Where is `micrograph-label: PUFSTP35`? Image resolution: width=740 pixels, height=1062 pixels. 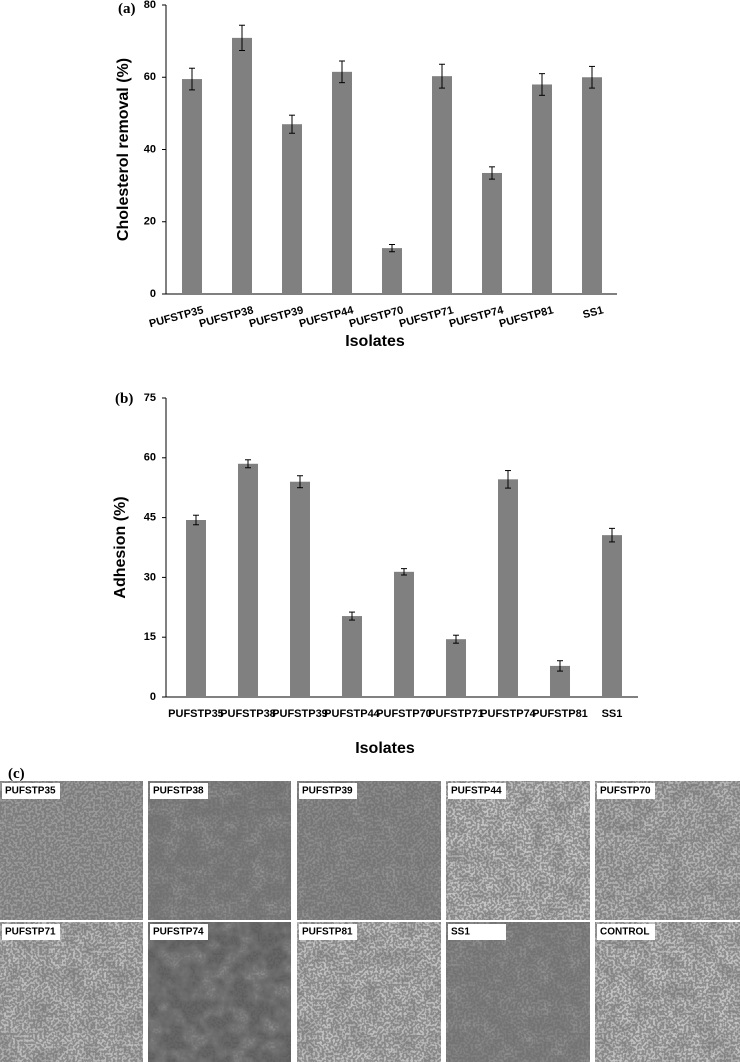
micrograph-label: PUFSTP35 is located at coordinates (30, 791).